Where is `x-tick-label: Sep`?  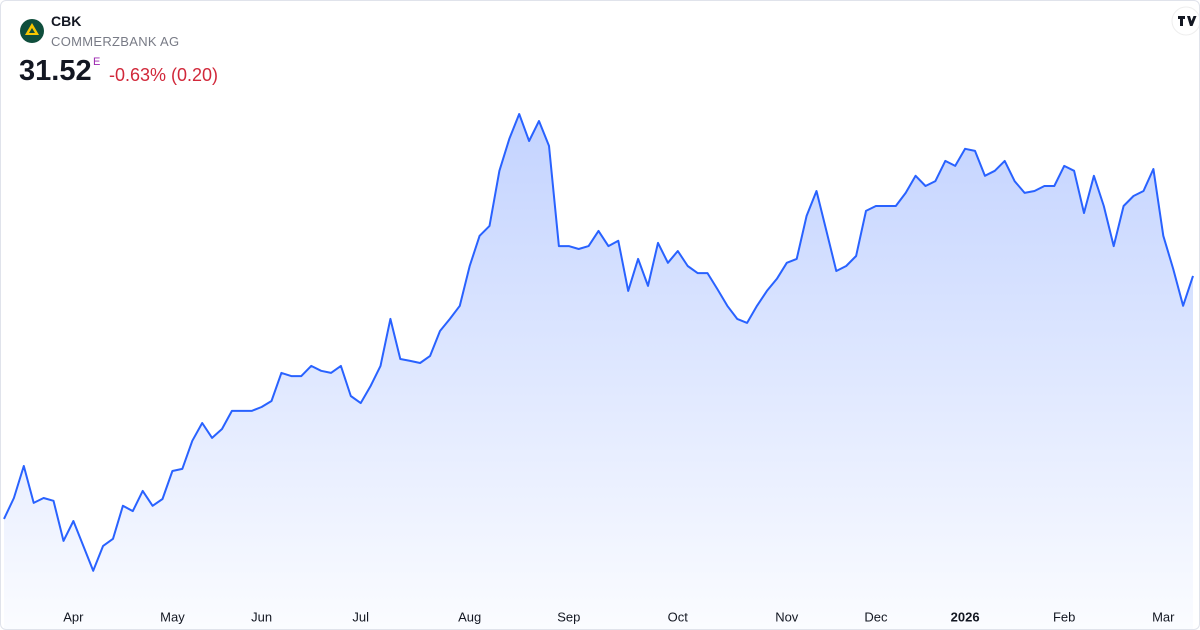
x-tick-label: Sep is located at coordinates (568, 616).